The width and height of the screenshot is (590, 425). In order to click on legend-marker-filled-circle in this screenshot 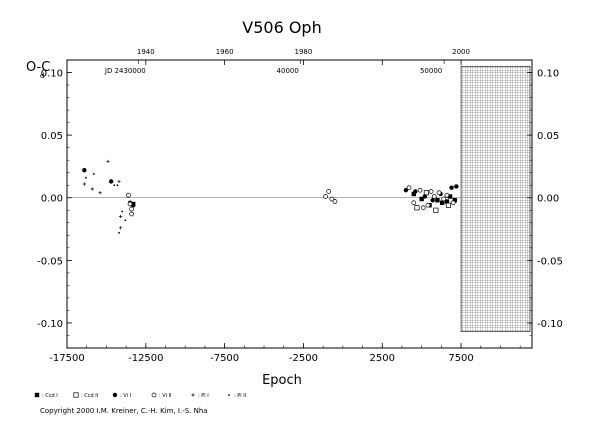, I will do `click(115, 395)`.